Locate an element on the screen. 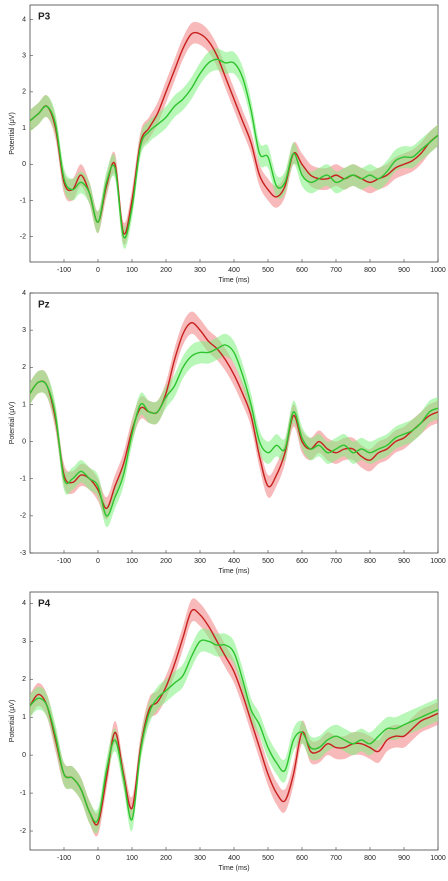 This screenshot has width=448, height=881. panel-title: Pz is located at coordinates (44, 305).